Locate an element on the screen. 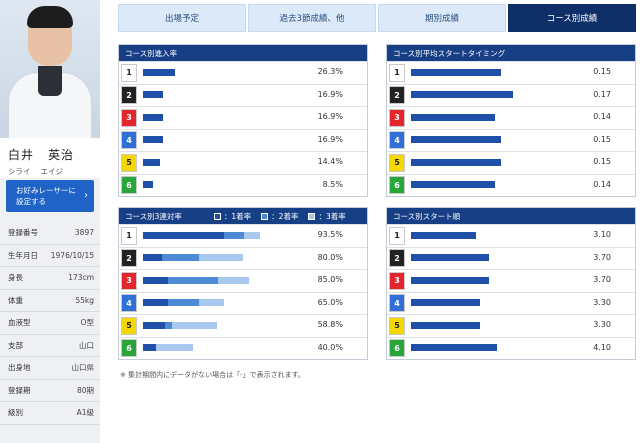 Image resolution: width=640 pixels, height=443 pixels. start-order-row: 2 3.70 is located at coordinates (511, 258).